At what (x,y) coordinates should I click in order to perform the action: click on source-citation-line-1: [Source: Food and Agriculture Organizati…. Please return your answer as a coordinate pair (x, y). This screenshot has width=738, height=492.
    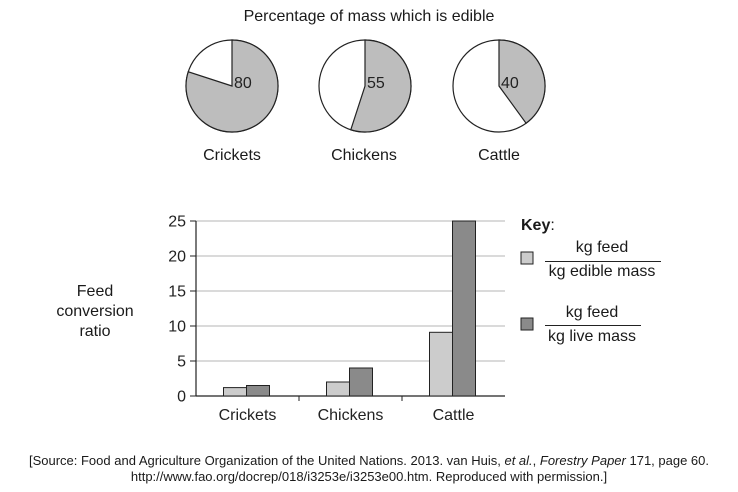
    Looking at the image, I should click on (369, 460).